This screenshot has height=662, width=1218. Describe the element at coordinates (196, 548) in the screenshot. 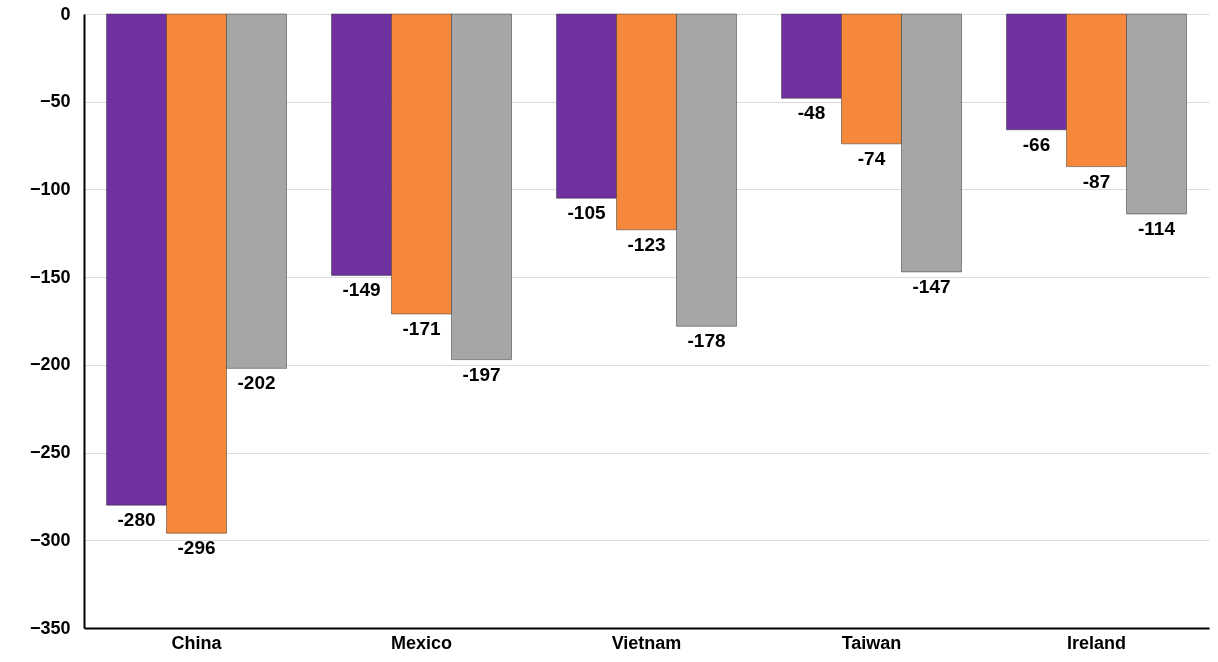

I see `data-label: -296` at that location.